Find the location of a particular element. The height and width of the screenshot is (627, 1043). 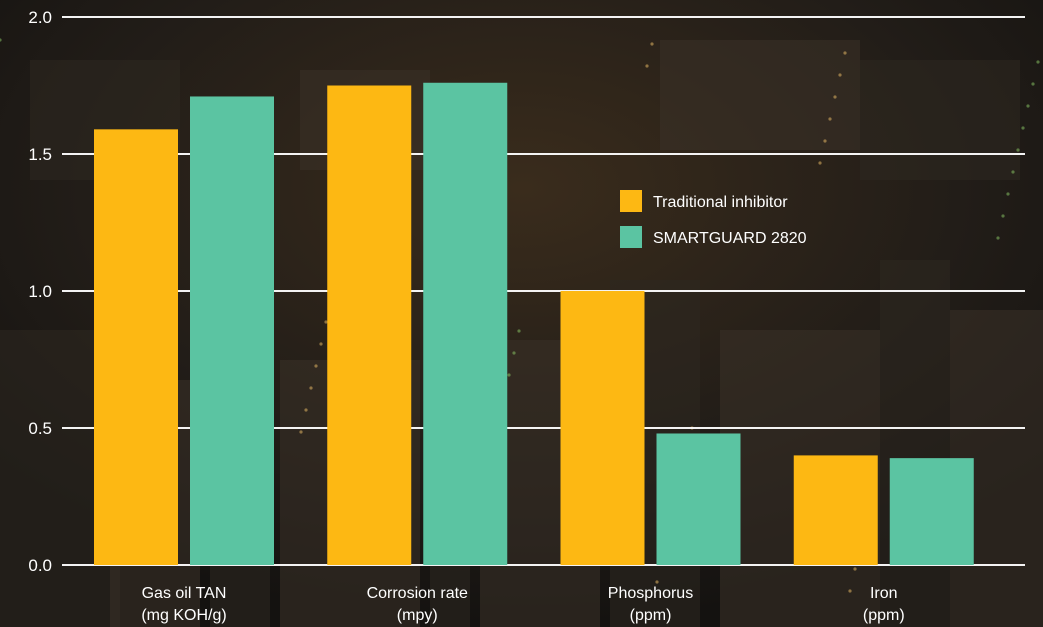

x-tick-label: Iron is located at coordinates (884, 593).